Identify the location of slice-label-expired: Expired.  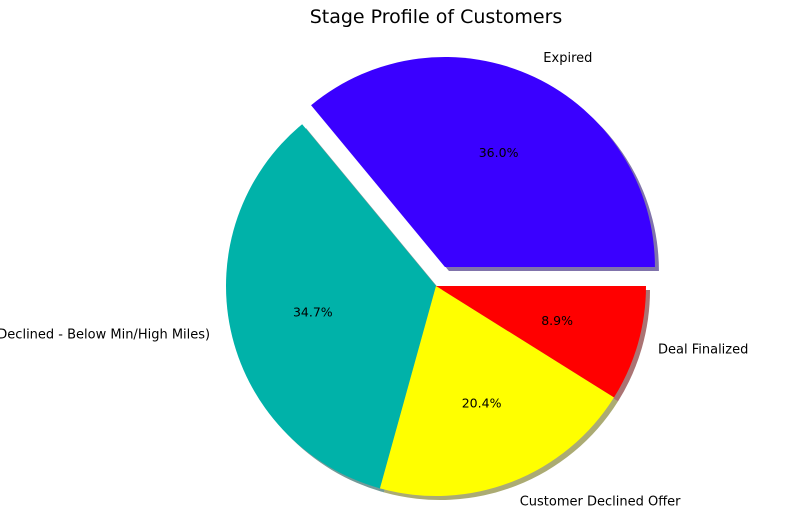
(567, 58).